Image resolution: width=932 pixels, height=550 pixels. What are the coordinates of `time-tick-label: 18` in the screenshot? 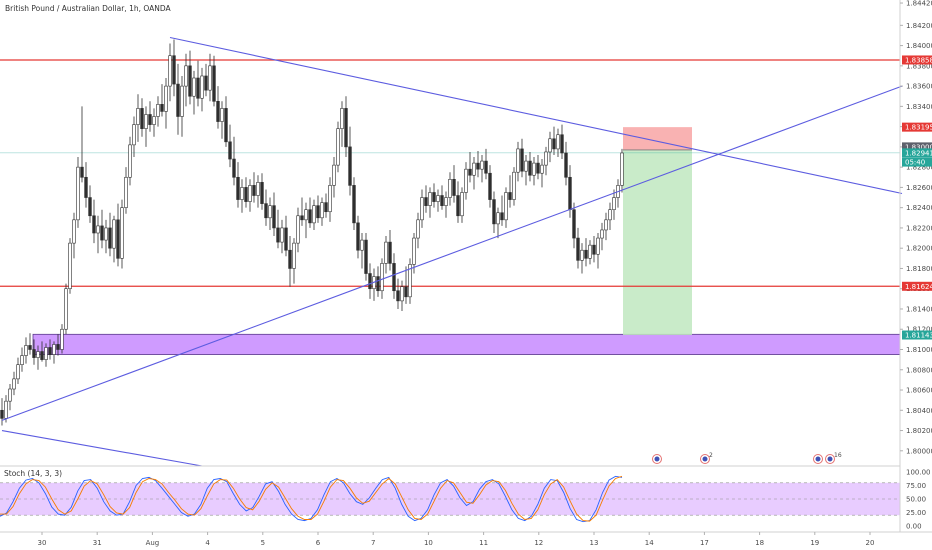 It's located at (759, 543).